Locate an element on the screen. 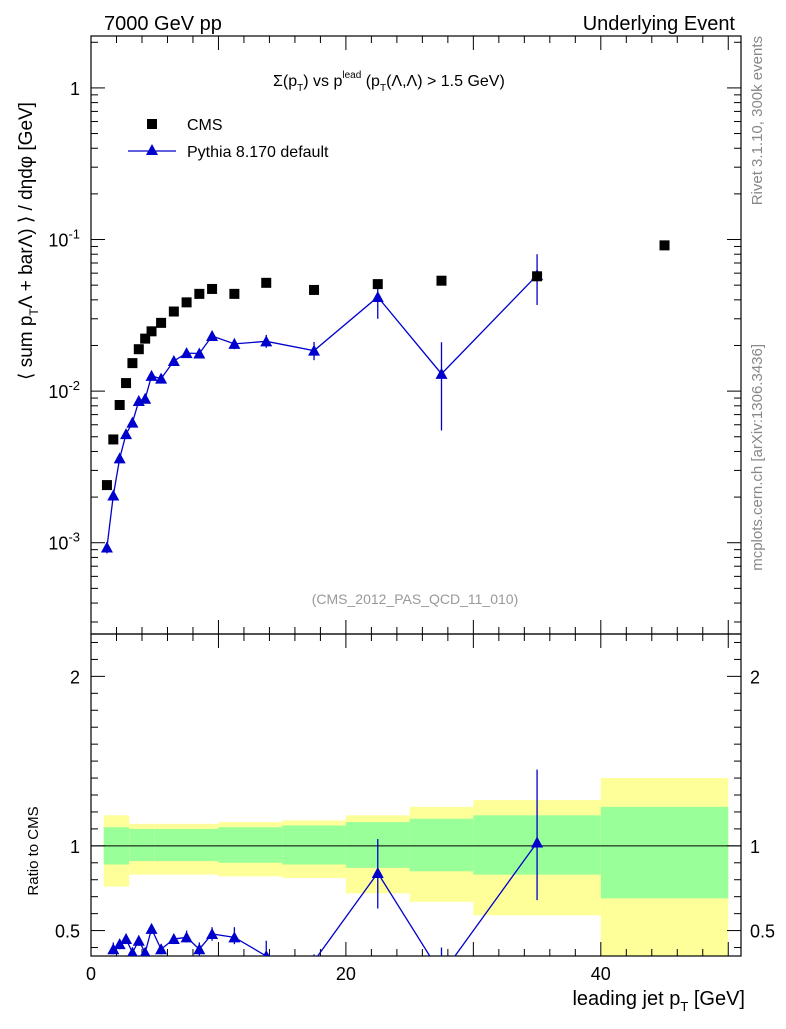 Image resolution: width=786 pixels, height=1029 pixels. ratio-xlabel: leading jet pT [GeV] is located at coordinates (658, 1001).